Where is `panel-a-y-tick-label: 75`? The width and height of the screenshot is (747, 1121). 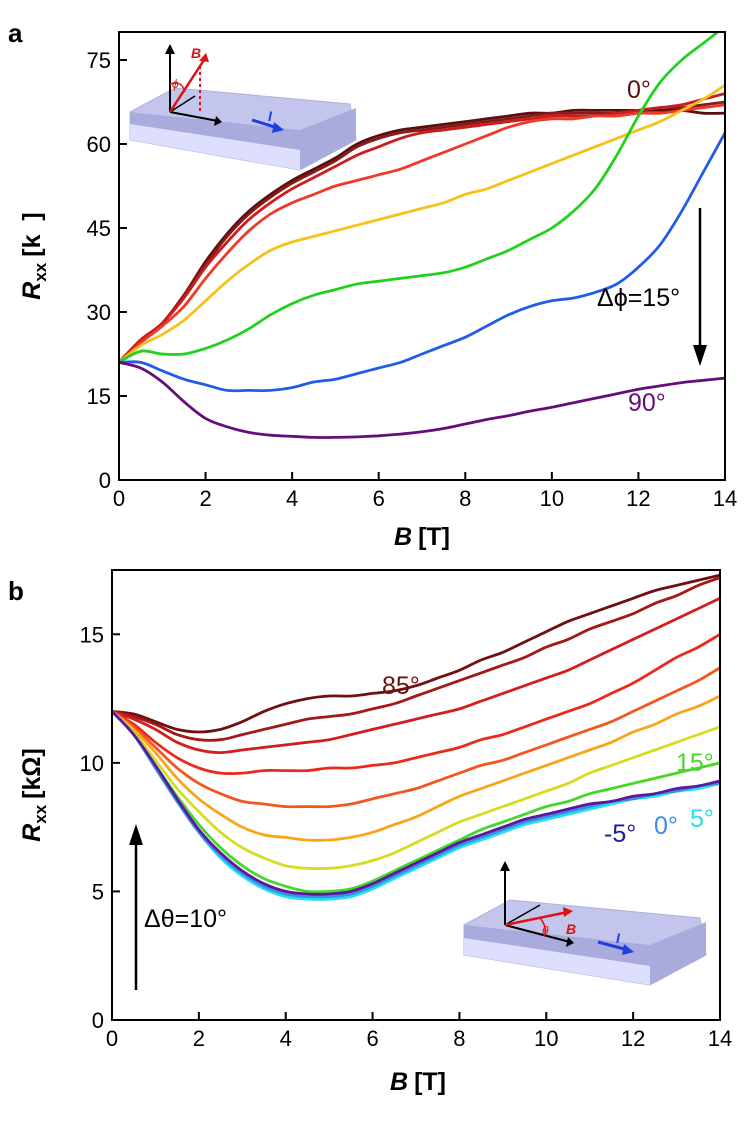 panel-a-y-tick-label: 75 is located at coordinates (99, 60).